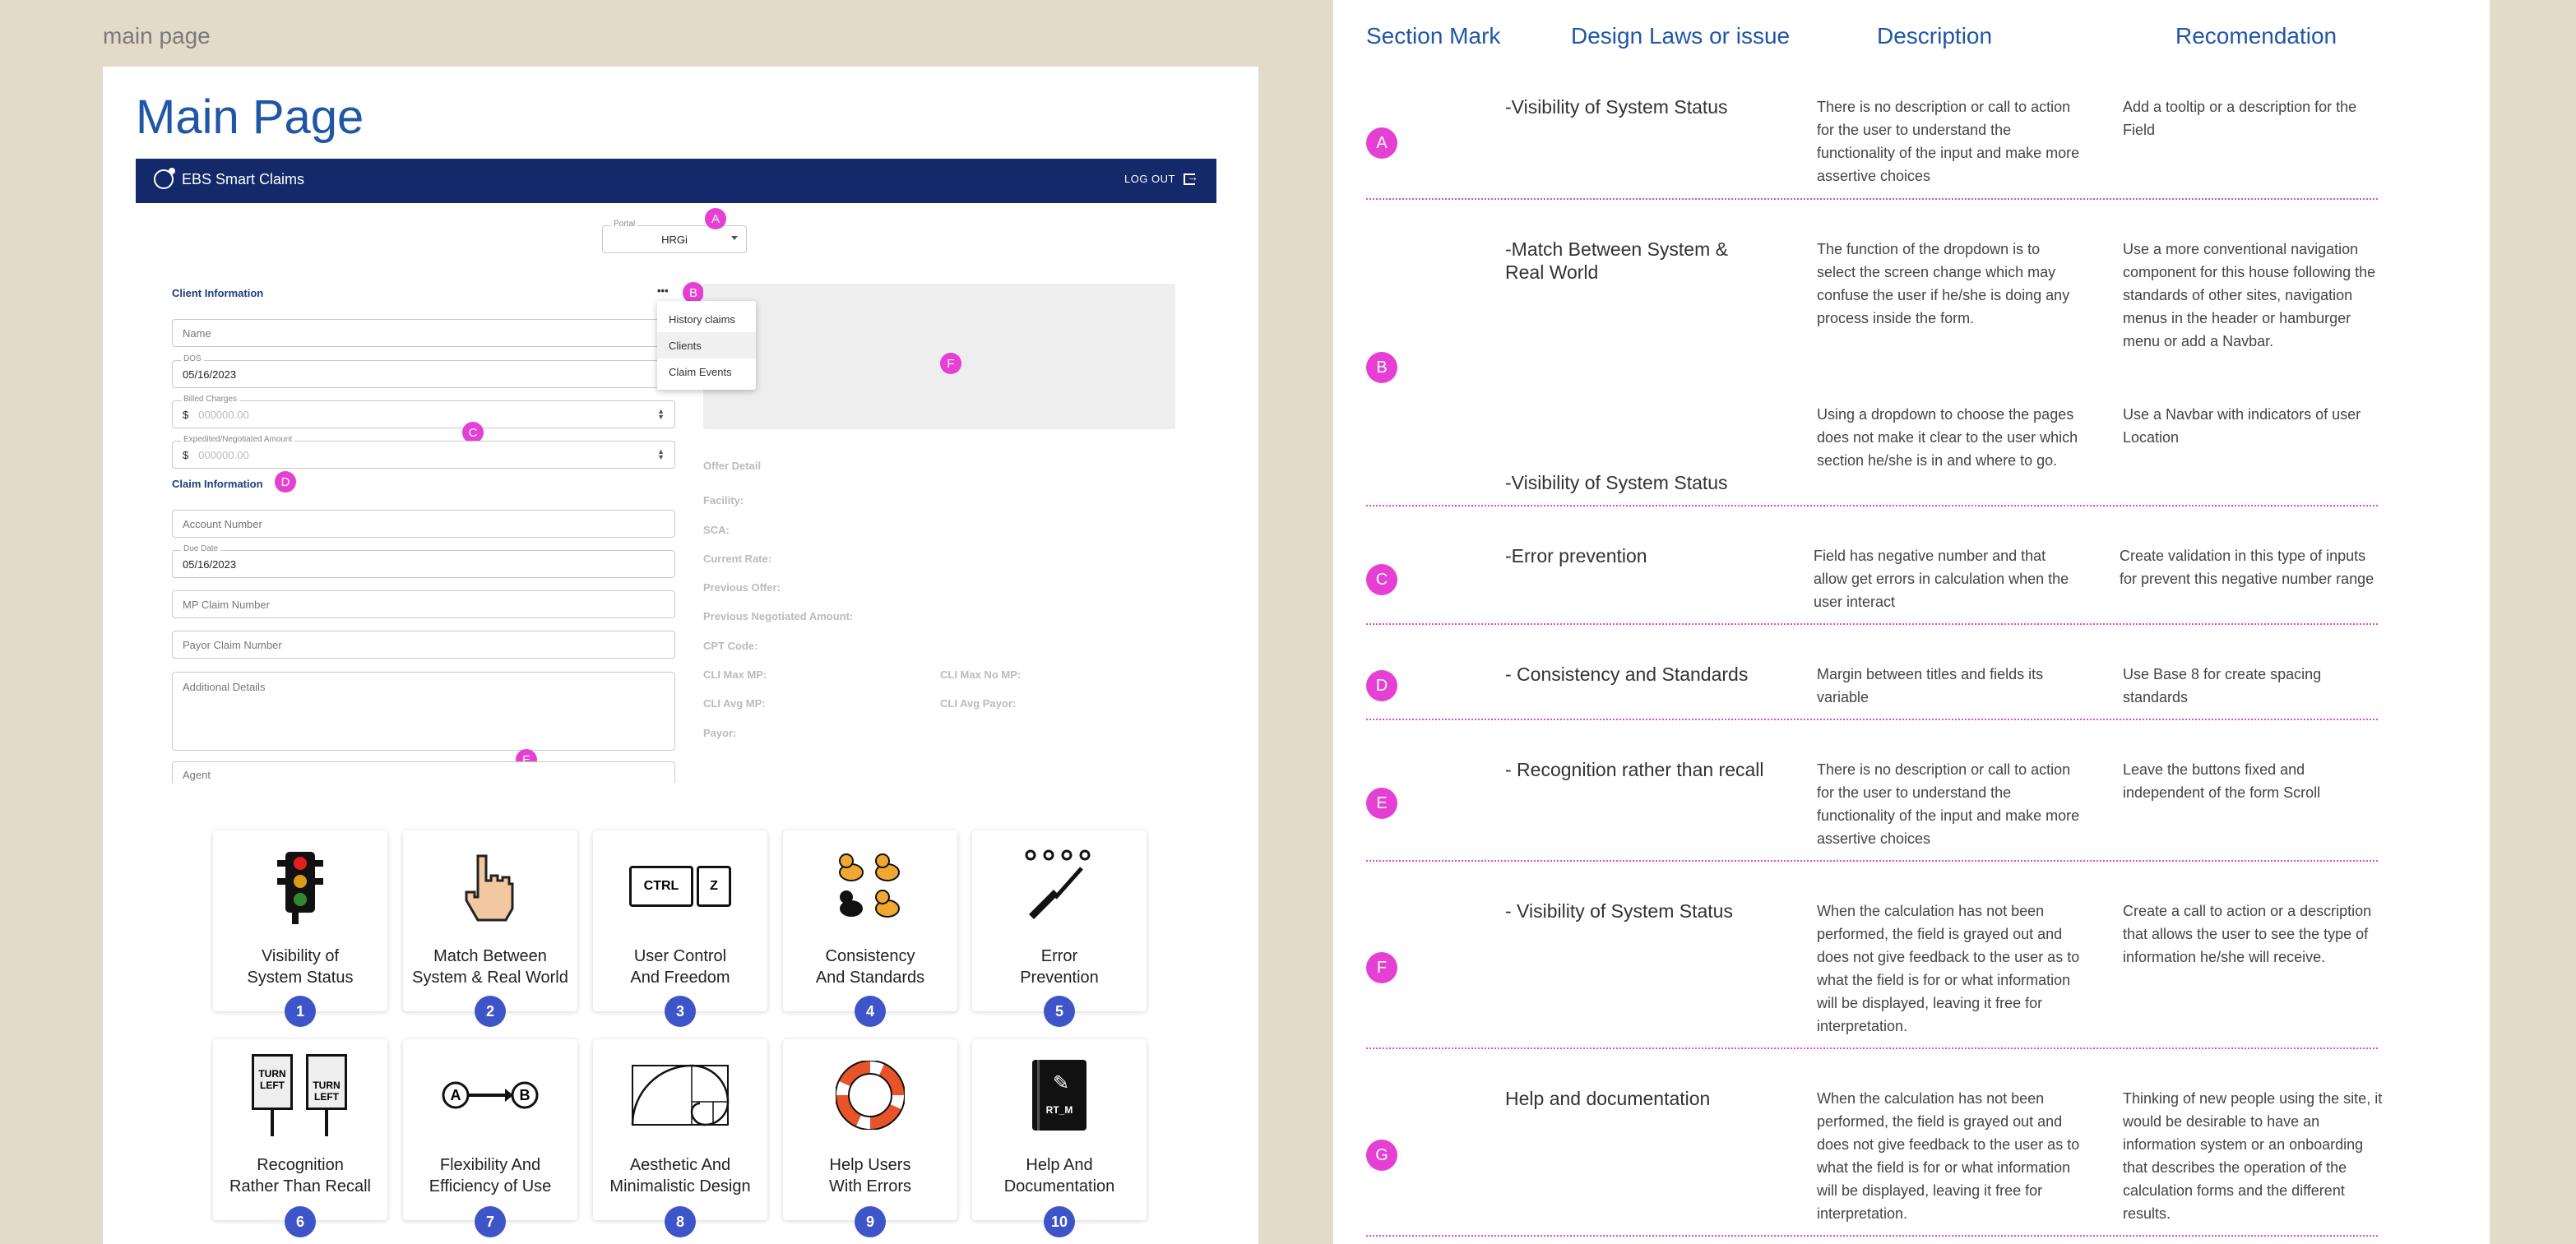 The width and height of the screenshot is (2576, 1244). What do you see at coordinates (625, 224) in the screenshot?
I see `portal-label: Portal` at bounding box center [625, 224].